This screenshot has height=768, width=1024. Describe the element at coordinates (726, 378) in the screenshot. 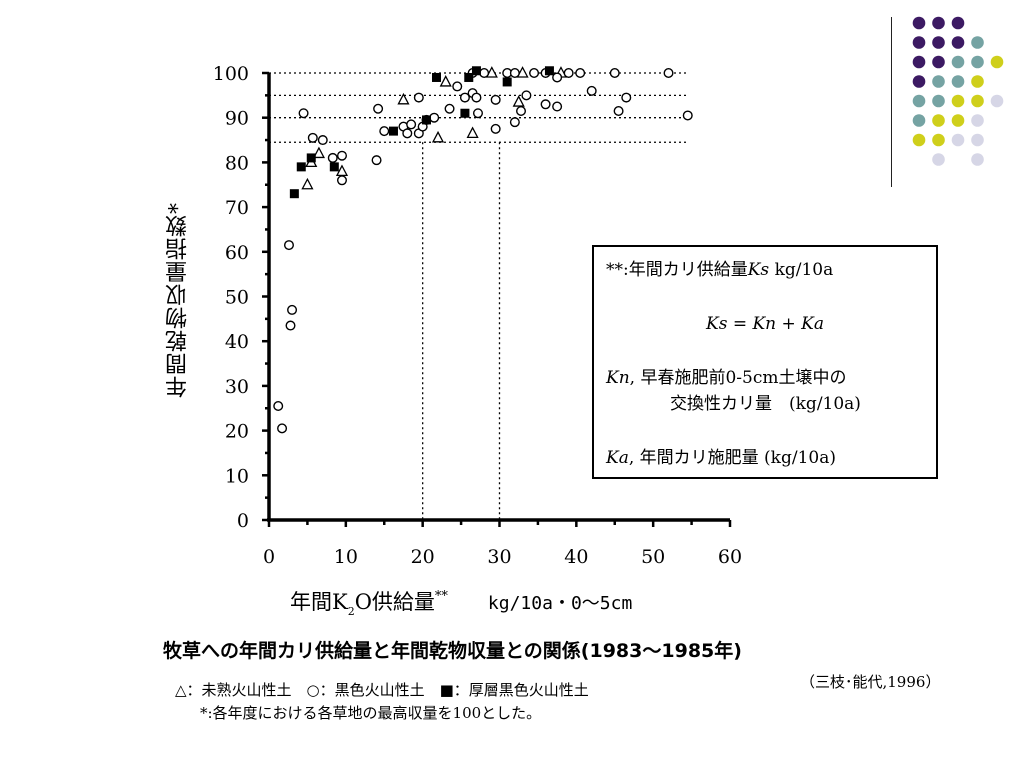

I see `definition-kn-line1: Kn, 早春施肥前0-5cm土壌中の` at that location.